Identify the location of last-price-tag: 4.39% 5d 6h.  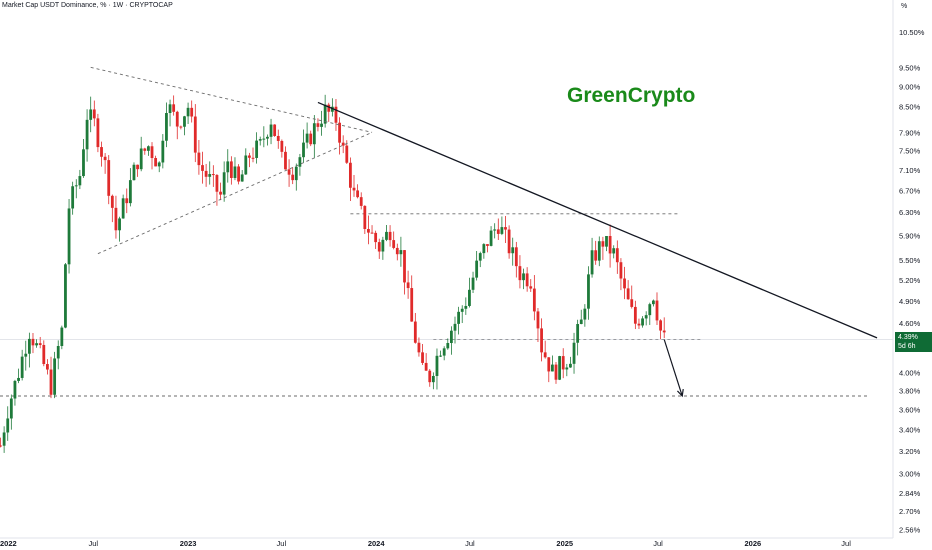
(913, 342).